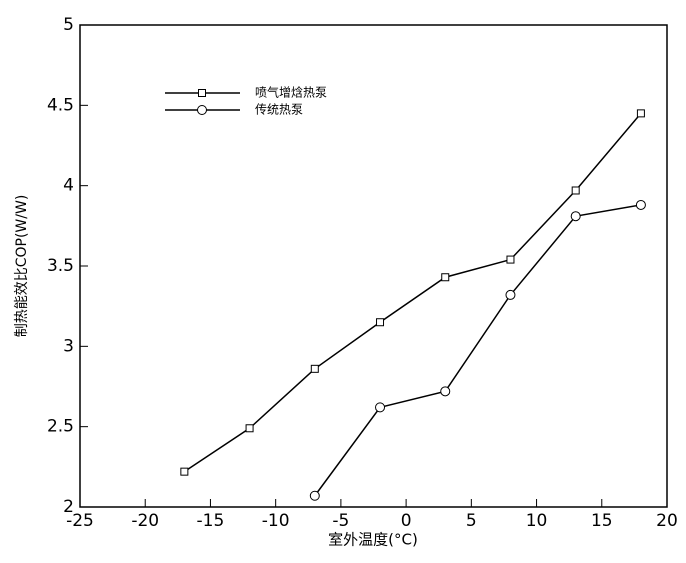  Describe the element at coordinates (279, 109) in the screenshot. I see `legend-label: 传统热泵` at that location.